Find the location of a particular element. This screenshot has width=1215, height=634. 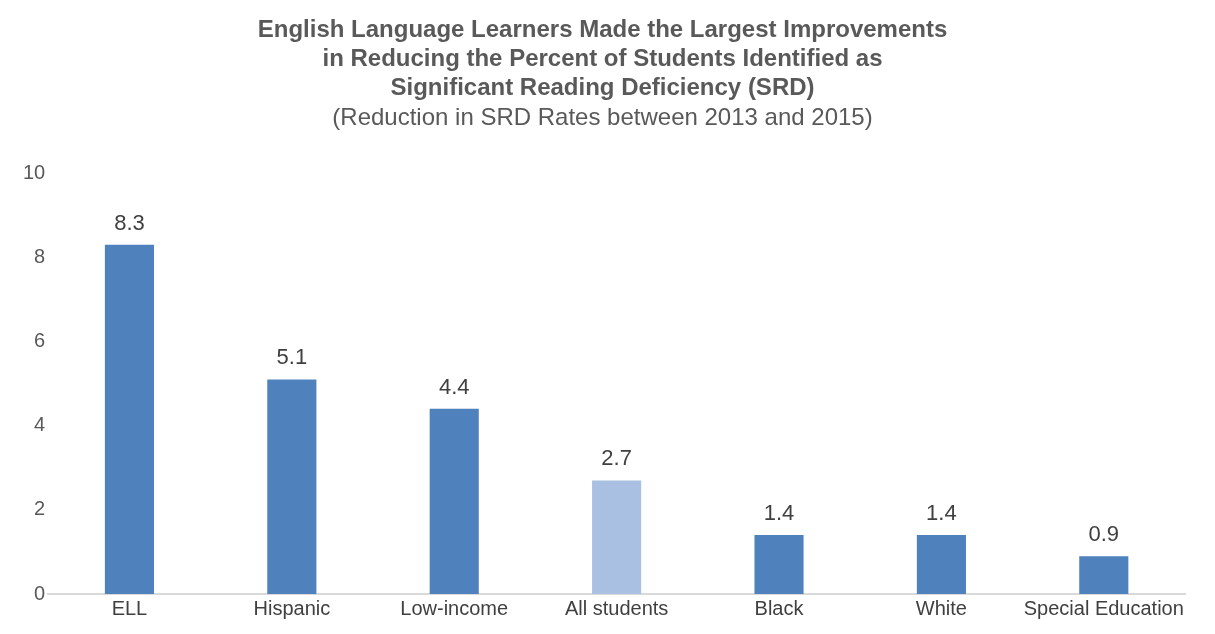

y-tick-label: 10 is located at coordinates (34, 171).